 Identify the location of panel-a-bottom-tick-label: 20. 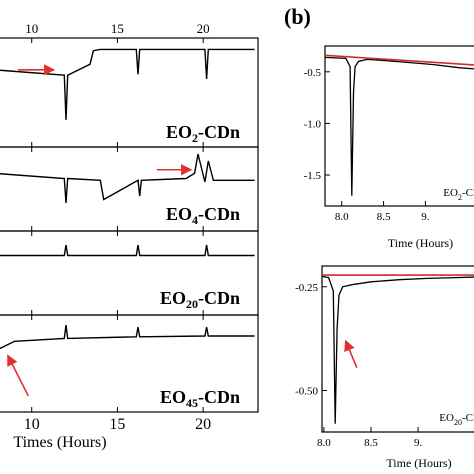
(203, 424).